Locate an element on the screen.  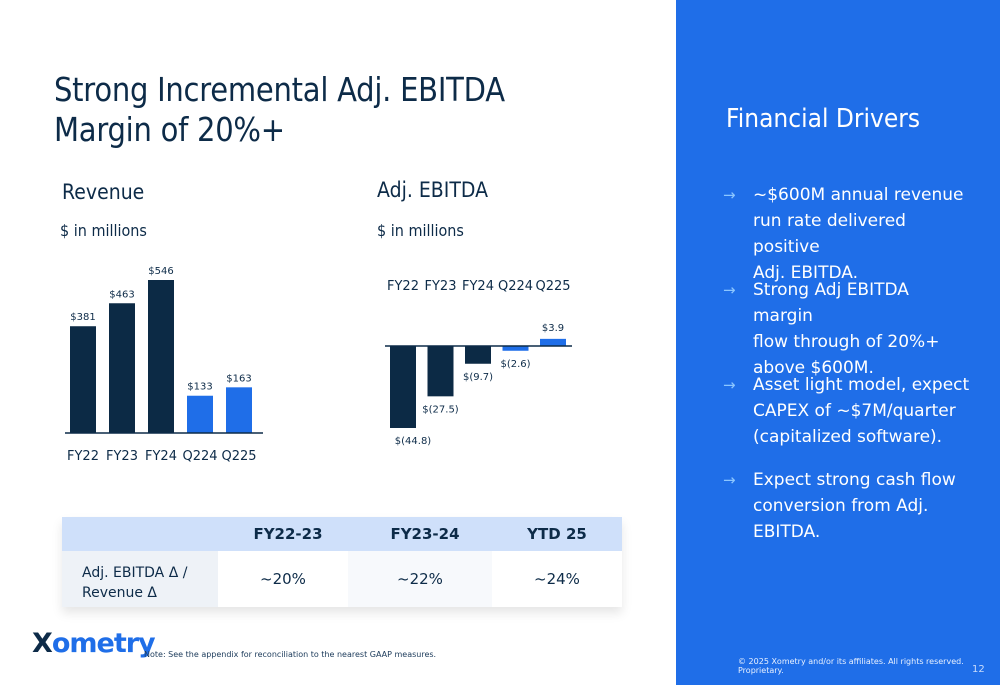
driver-line: flow through of 20%+ is located at coordinates (846, 342).